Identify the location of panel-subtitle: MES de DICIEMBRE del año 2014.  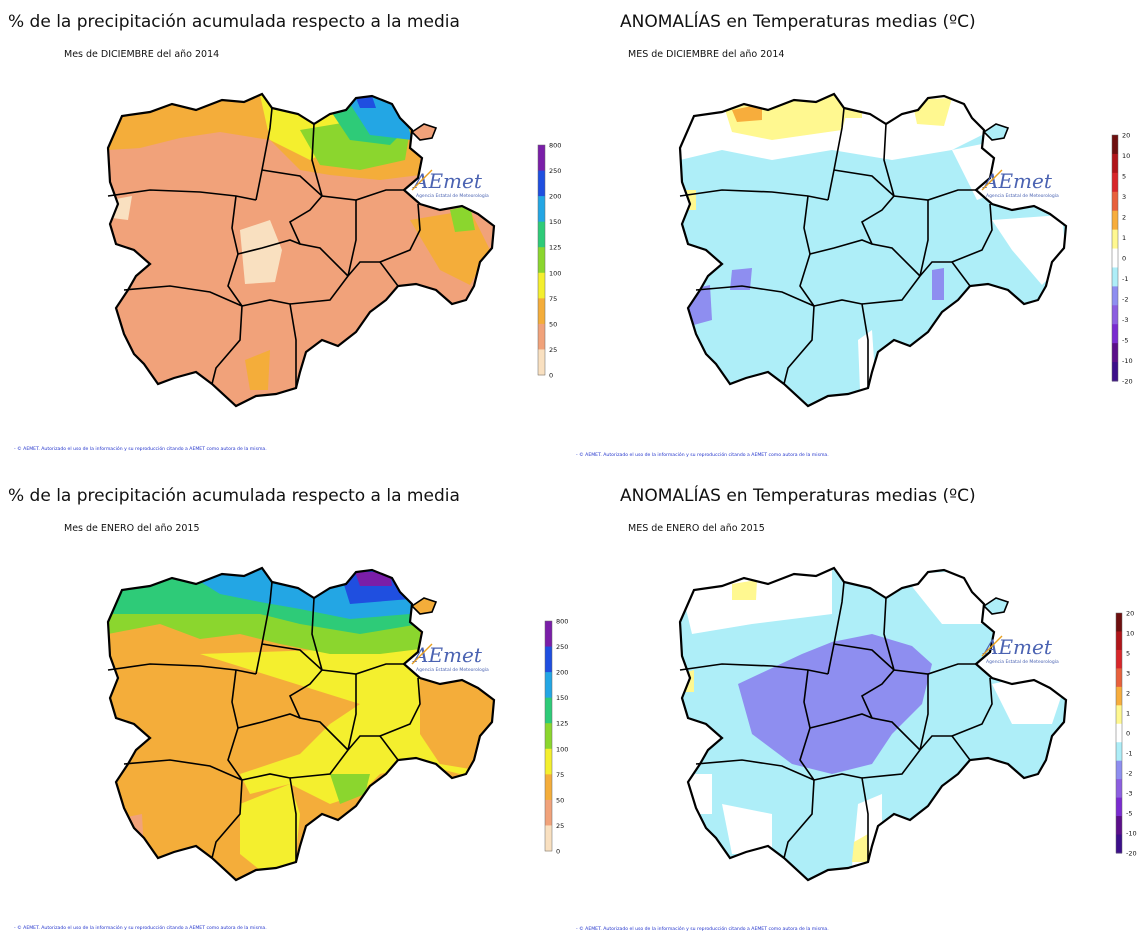
(706, 54).